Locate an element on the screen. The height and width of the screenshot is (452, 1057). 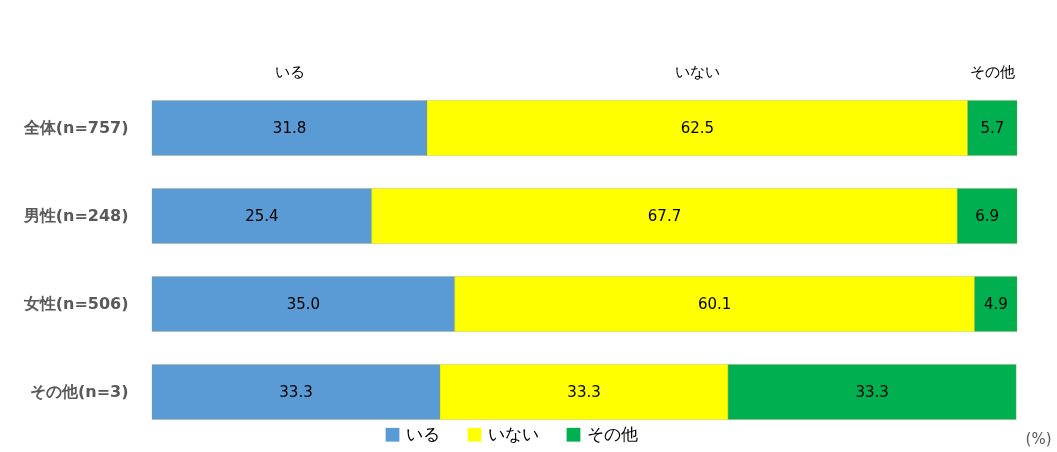
data-label: 4.9 is located at coordinates (995, 304).